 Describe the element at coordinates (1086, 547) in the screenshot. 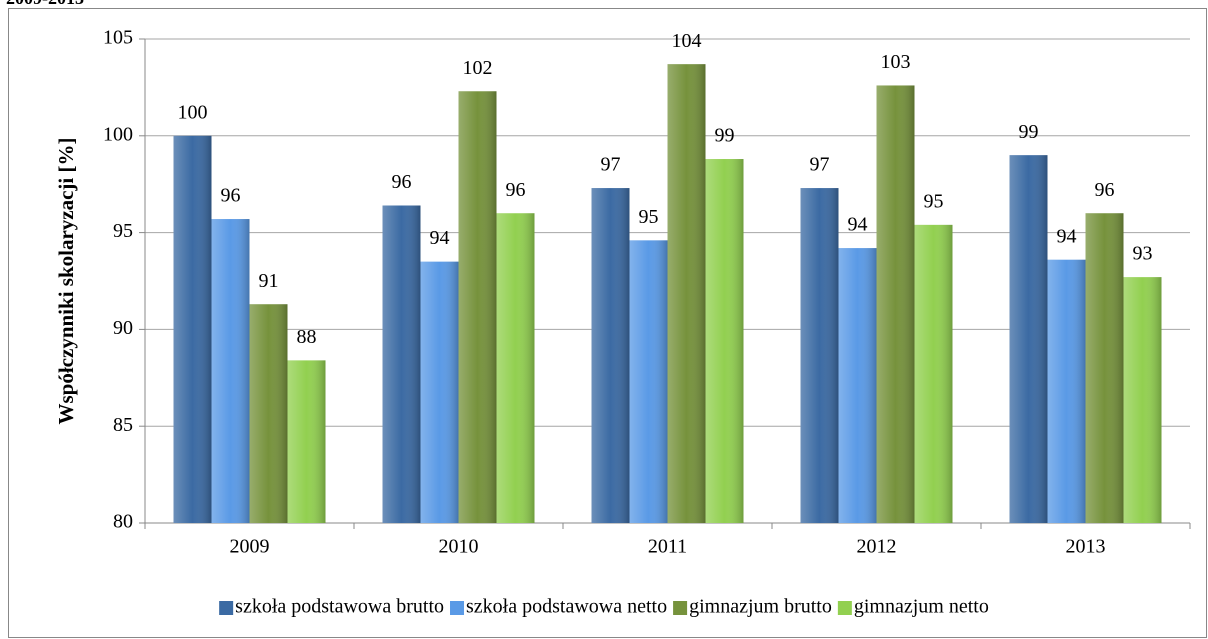

I see `x-tick-label: 2013` at that location.